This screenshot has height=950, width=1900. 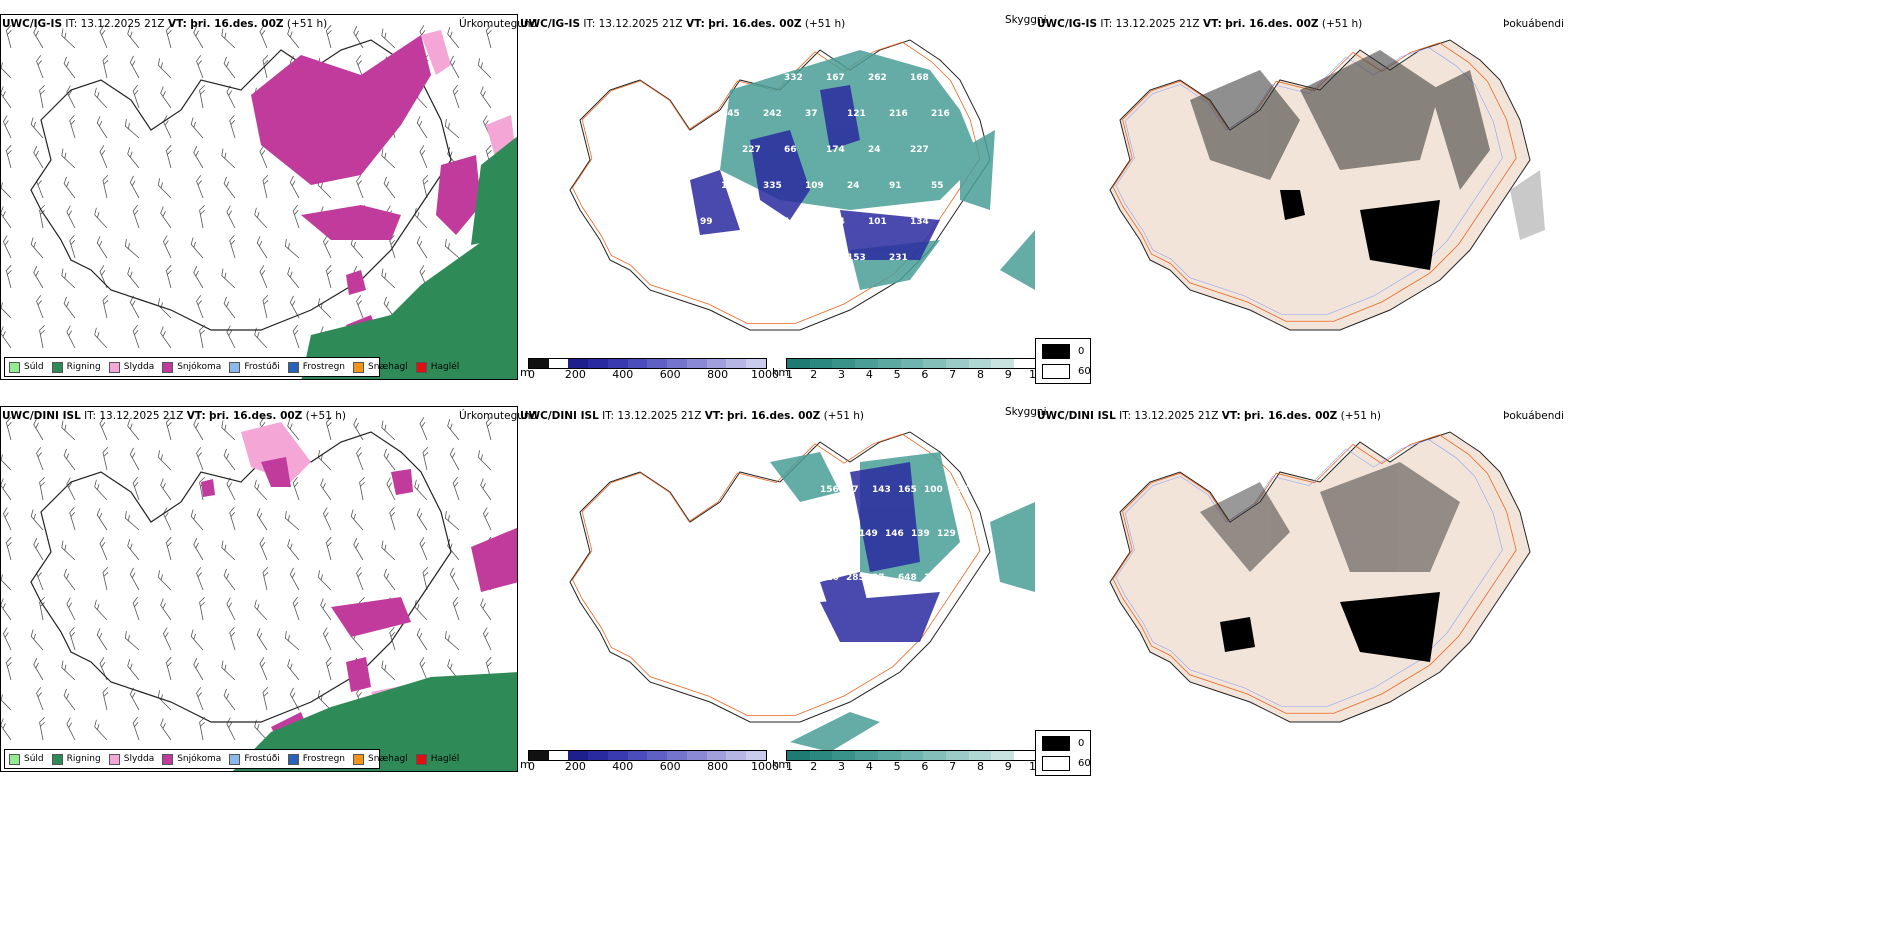 What do you see at coordinates (196, 416) in the screenshot?
I see `vt-label: VT:` at bounding box center [196, 416].